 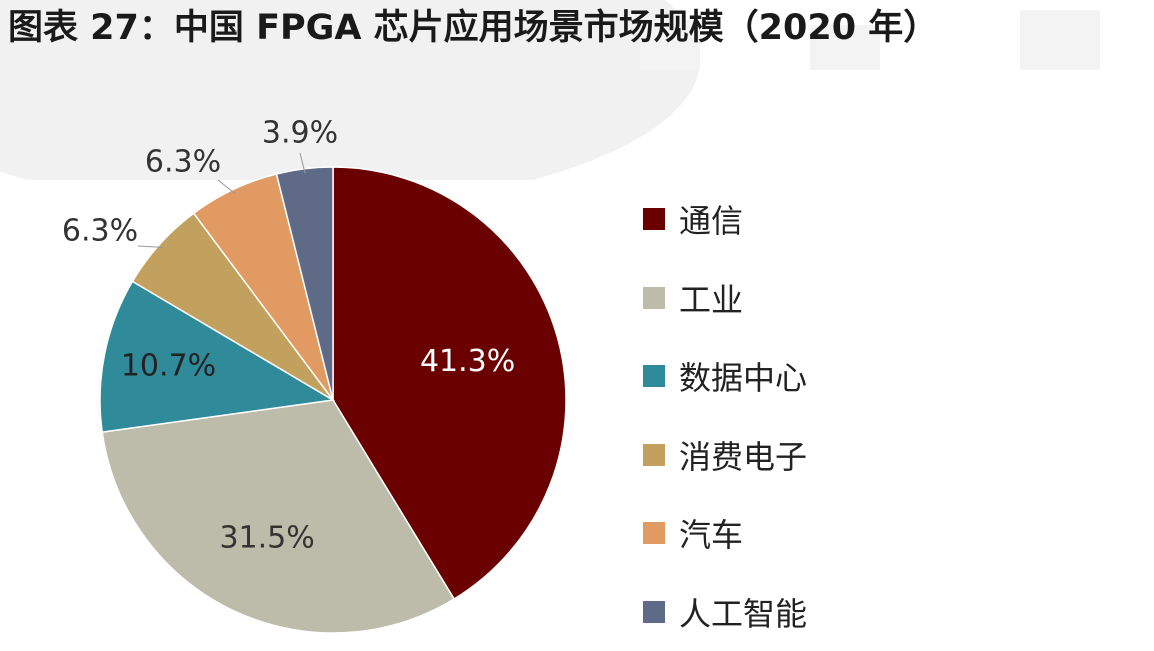 What do you see at coordinates (773, 533) in the screenshot?
I see `legend-item-automotive: 汽车` at bounding box center [773, 533].